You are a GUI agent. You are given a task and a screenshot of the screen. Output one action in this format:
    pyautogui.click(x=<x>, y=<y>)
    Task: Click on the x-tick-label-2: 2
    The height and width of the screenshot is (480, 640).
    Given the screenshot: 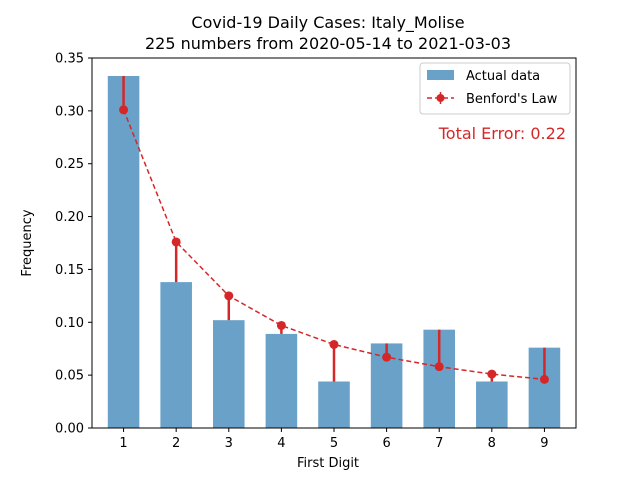 What is the action you would take?
    pyautogui.click(x=176, y=443)
    